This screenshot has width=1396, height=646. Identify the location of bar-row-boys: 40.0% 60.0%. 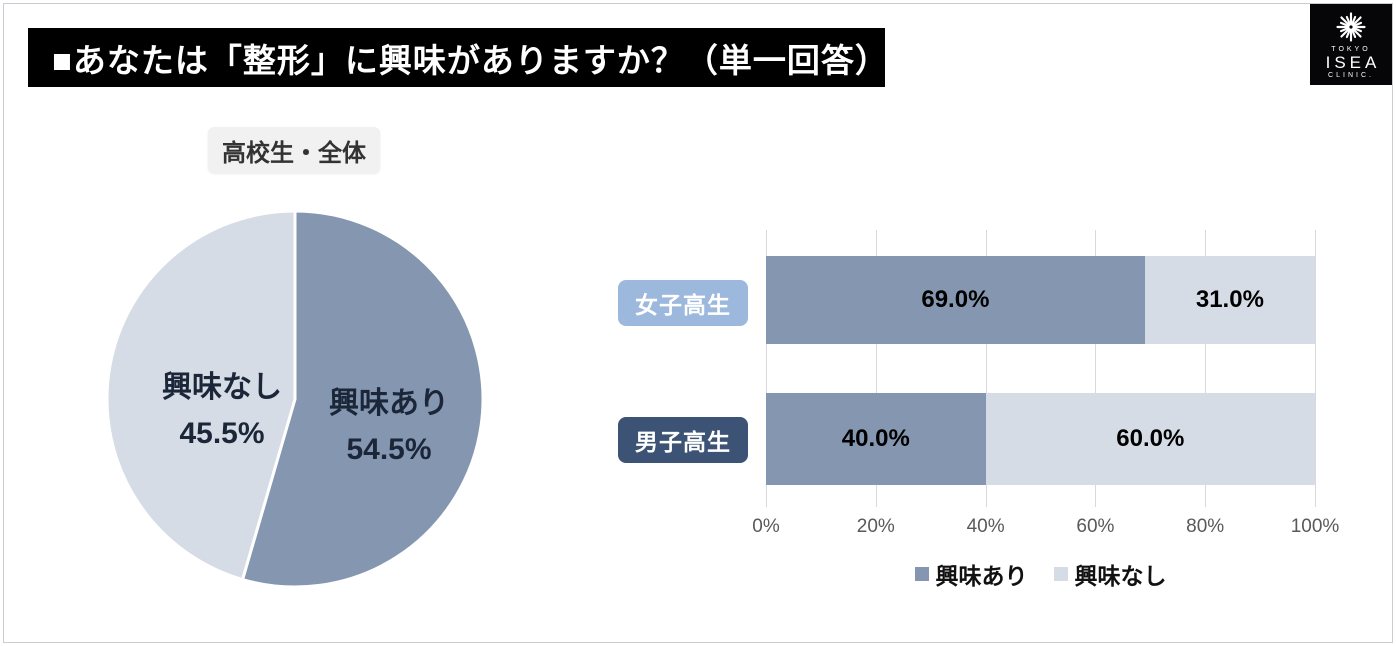
(1040, 439).